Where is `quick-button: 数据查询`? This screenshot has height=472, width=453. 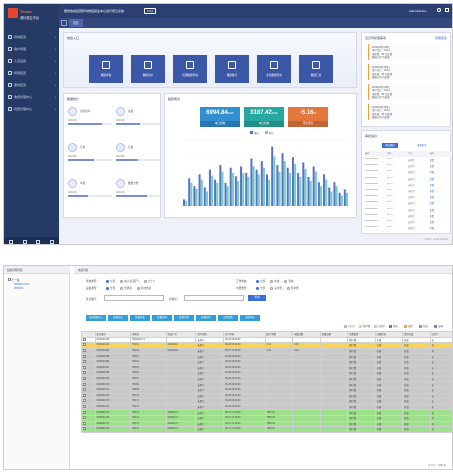
quick-button: 数据查询 is located at coordinates (106, 69).